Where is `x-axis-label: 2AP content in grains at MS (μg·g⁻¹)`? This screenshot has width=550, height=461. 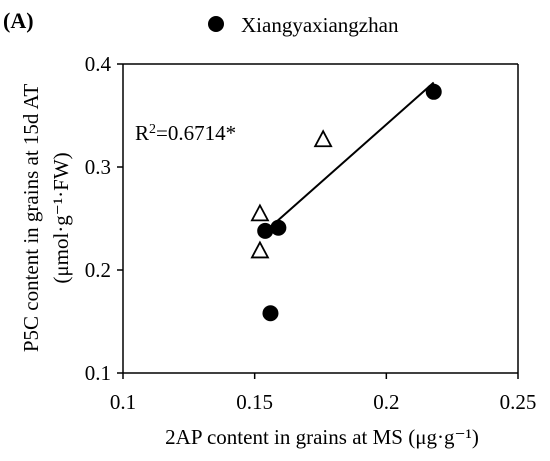
x-axis-label: 2AP content in grains at MS (μg·g⁻¹) is located at coordinates (322, 437).